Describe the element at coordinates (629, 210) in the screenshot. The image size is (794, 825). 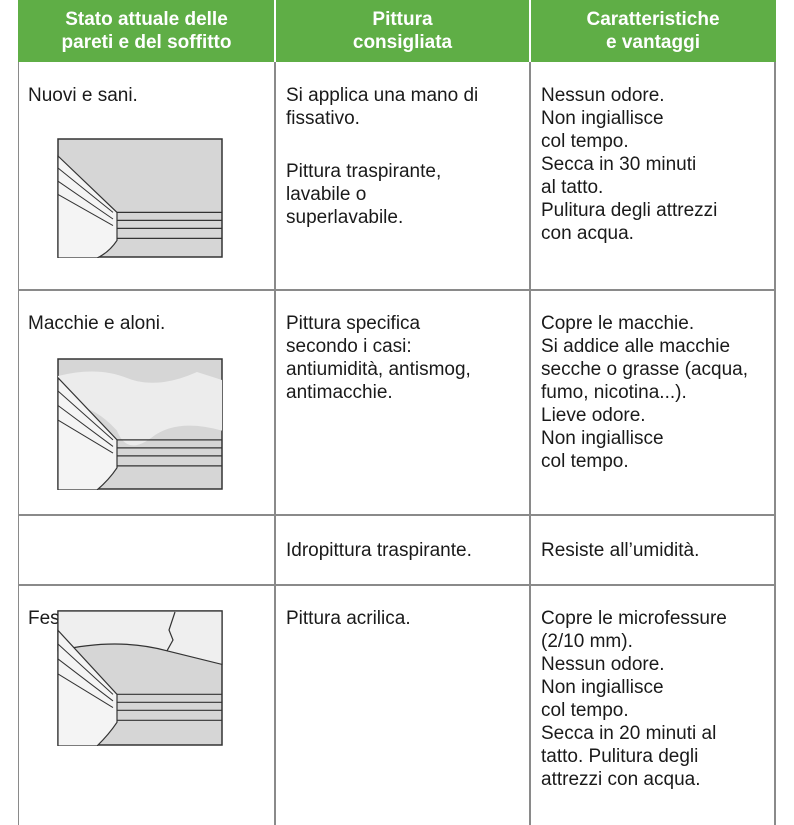
I see `features-text: Pulitura degli attrezzi` at that location.